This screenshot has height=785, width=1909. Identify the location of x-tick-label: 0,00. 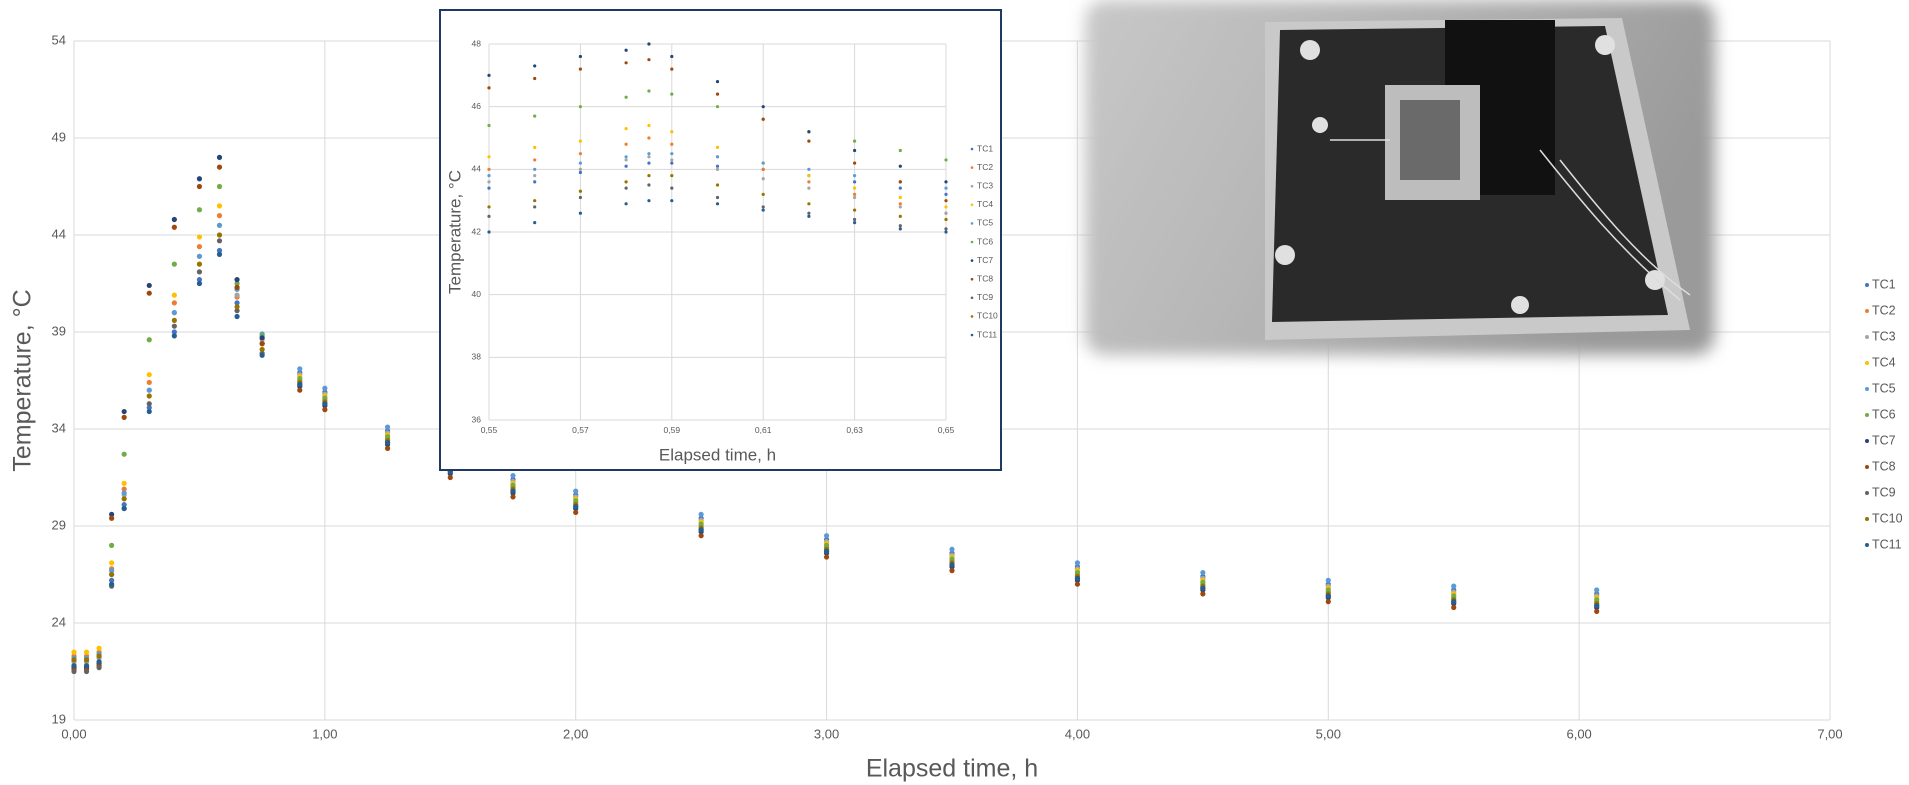
(73, 733).